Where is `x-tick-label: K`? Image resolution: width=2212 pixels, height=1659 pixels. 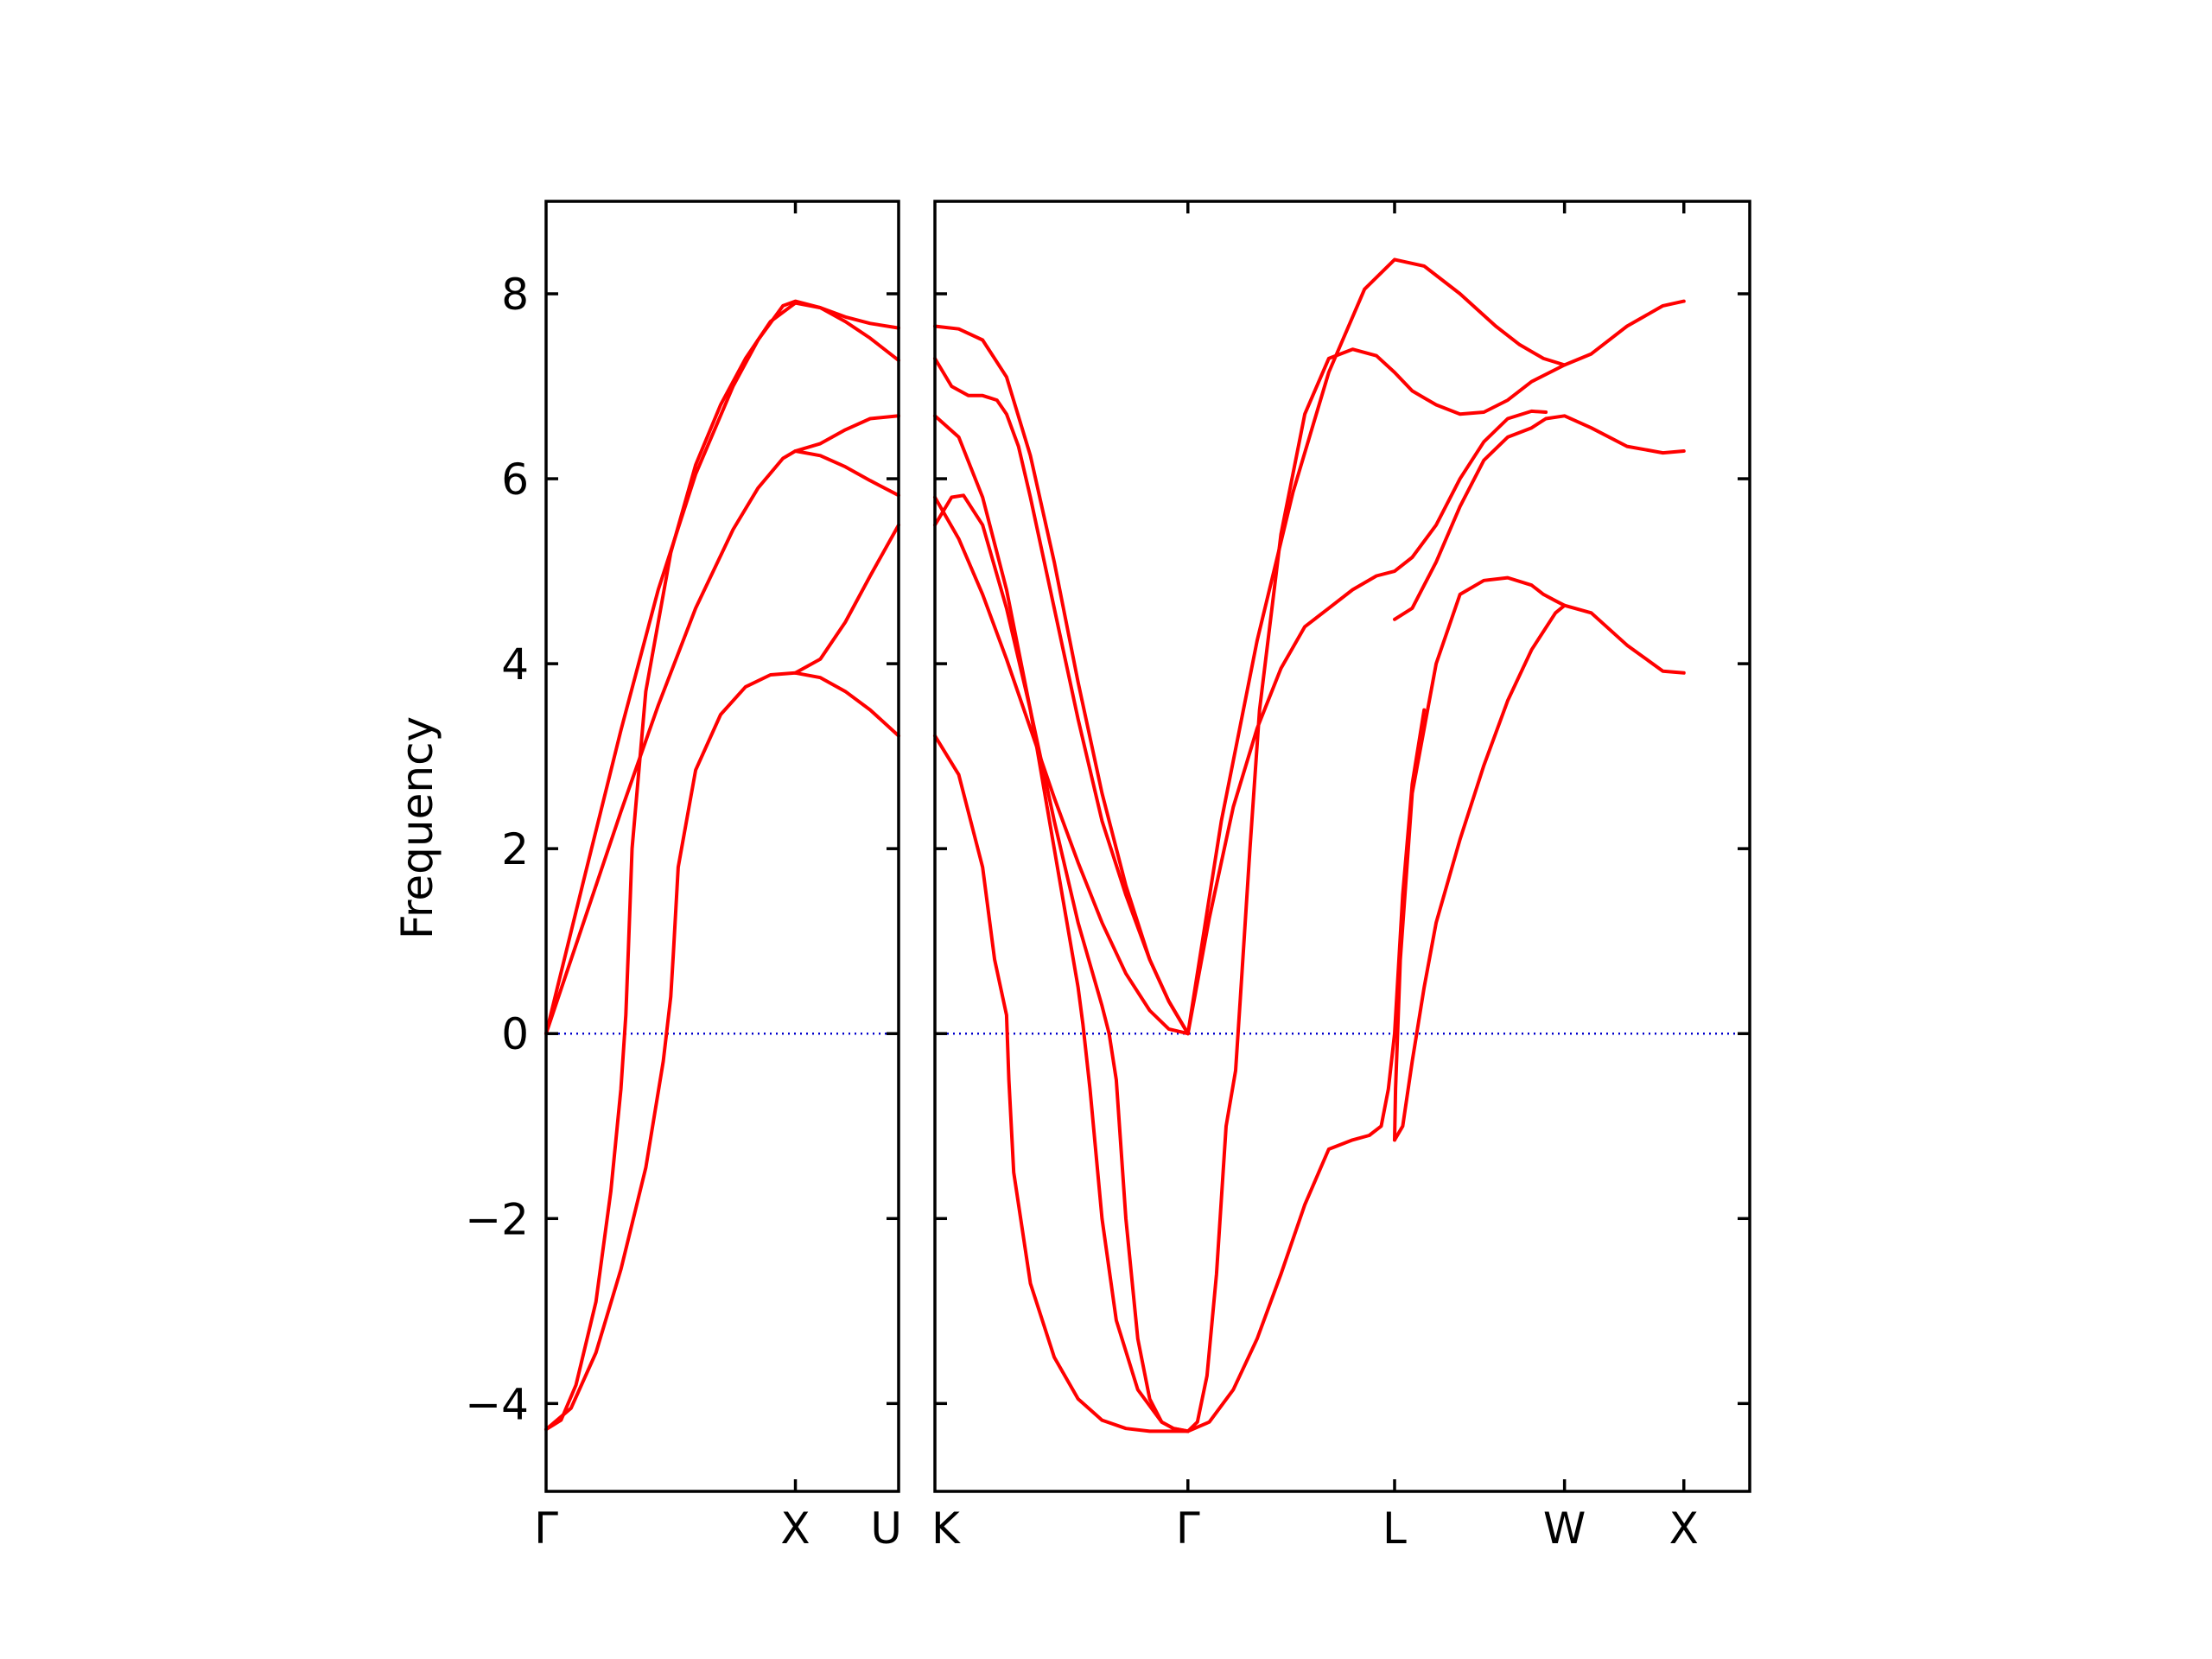 x-tick-label: K is located at coordinates (946, 1528).